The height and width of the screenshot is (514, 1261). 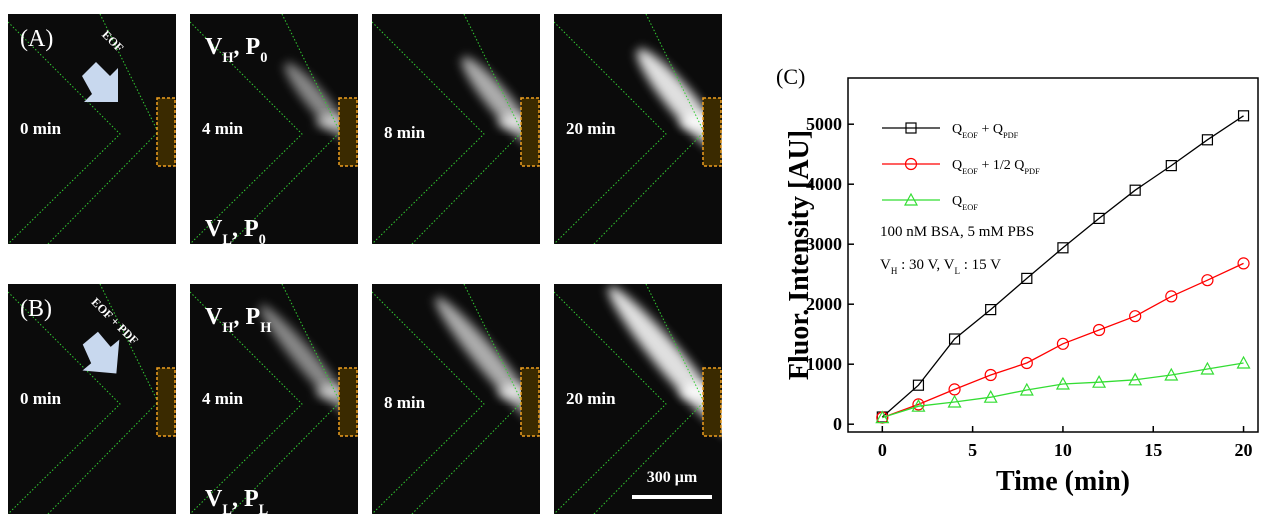 I want to click on x-tick-label: 5, so click(x=972, y=450).